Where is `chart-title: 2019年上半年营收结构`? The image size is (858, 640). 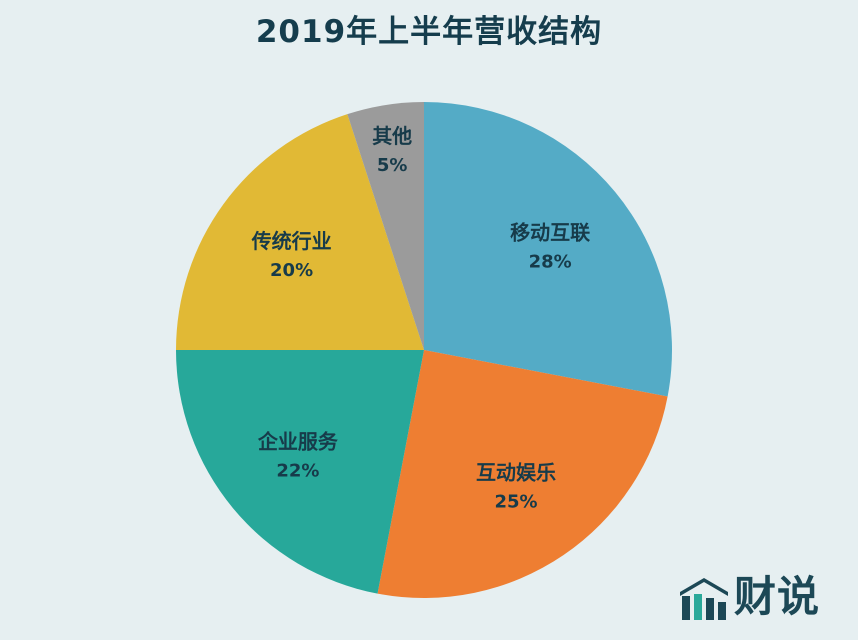 chart-title: 2019年上半年营收结构 is located at coordinates (429, 32).